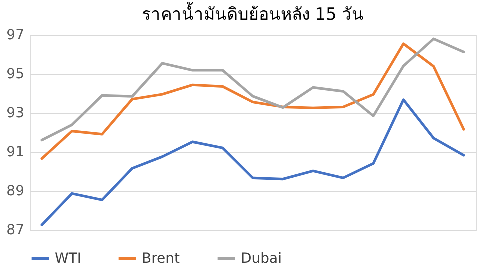 This screenshot has width=484, height=270. I want to click on y-tick-label: 89, so click(15, 192).